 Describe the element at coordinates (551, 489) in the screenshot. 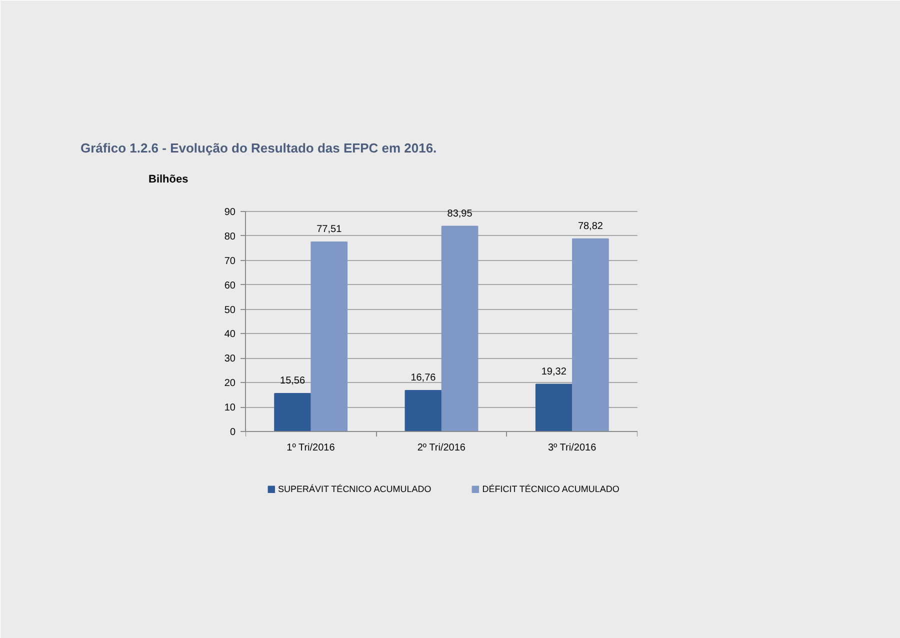

I see `legend-label: DÉFICIT TÉCNICO ACUMULADO` at that location.